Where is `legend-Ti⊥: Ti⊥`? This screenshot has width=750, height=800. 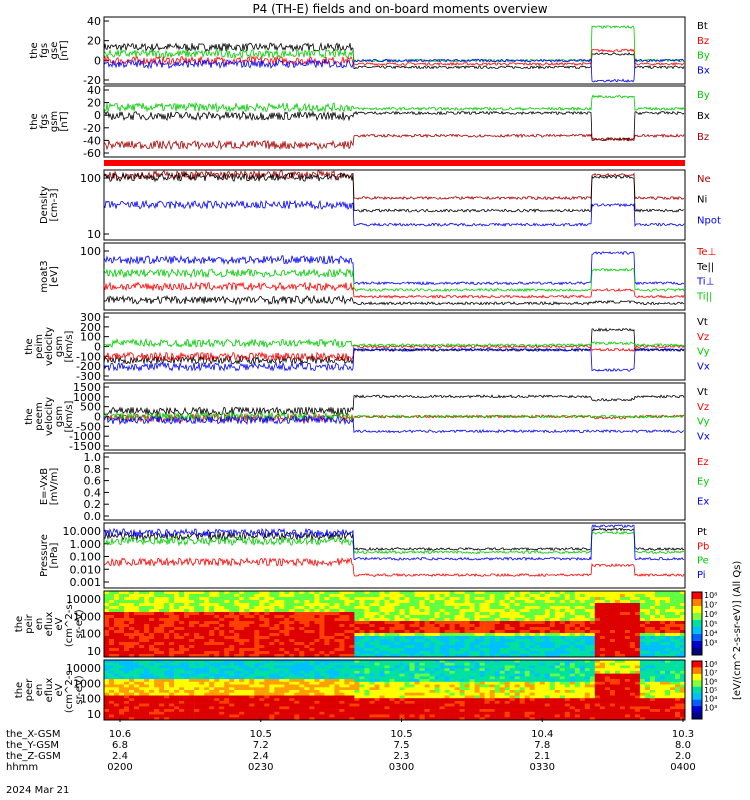 legend-Ti⊥: Ti⊥ is located at coordinates (705, 282).